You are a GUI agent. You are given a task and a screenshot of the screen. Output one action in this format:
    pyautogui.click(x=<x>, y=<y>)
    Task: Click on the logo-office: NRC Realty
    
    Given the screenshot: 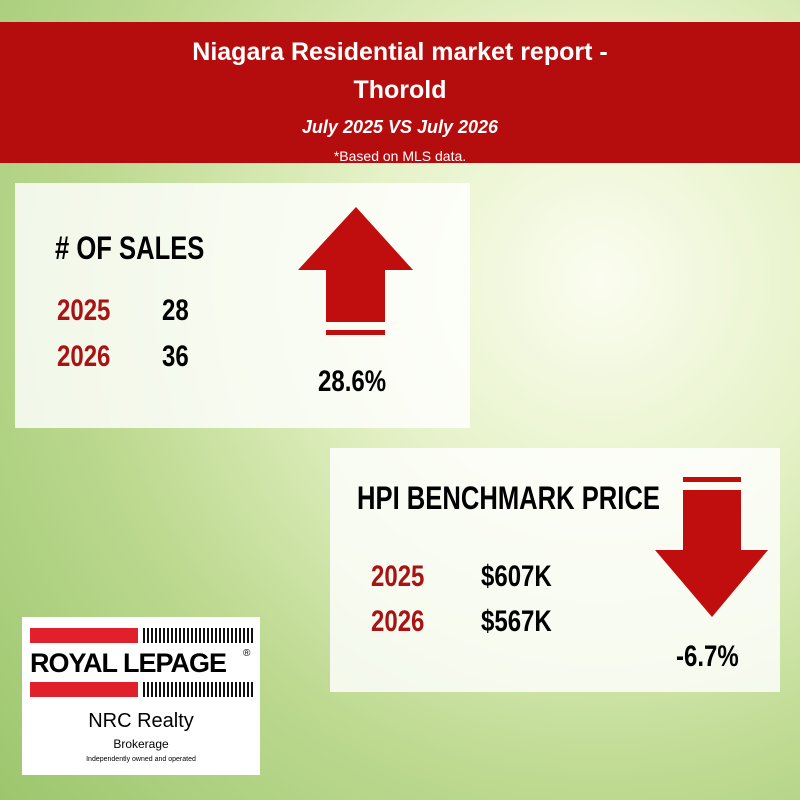 What is the action you would take?
    pyautogui.click(x=141, y=721)
    